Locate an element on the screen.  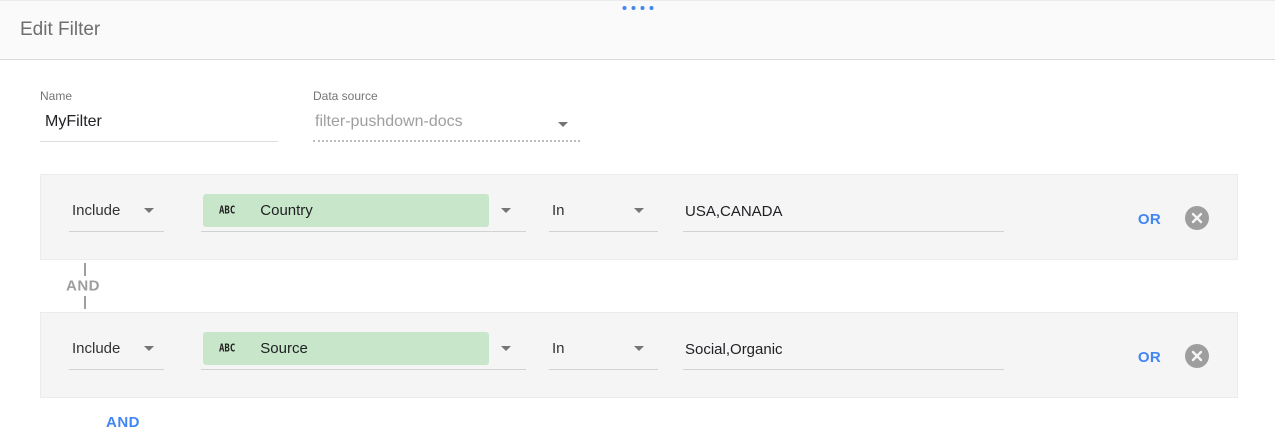
data-source-value: filter-pushdown-docs is located at coordinates (446, 127).